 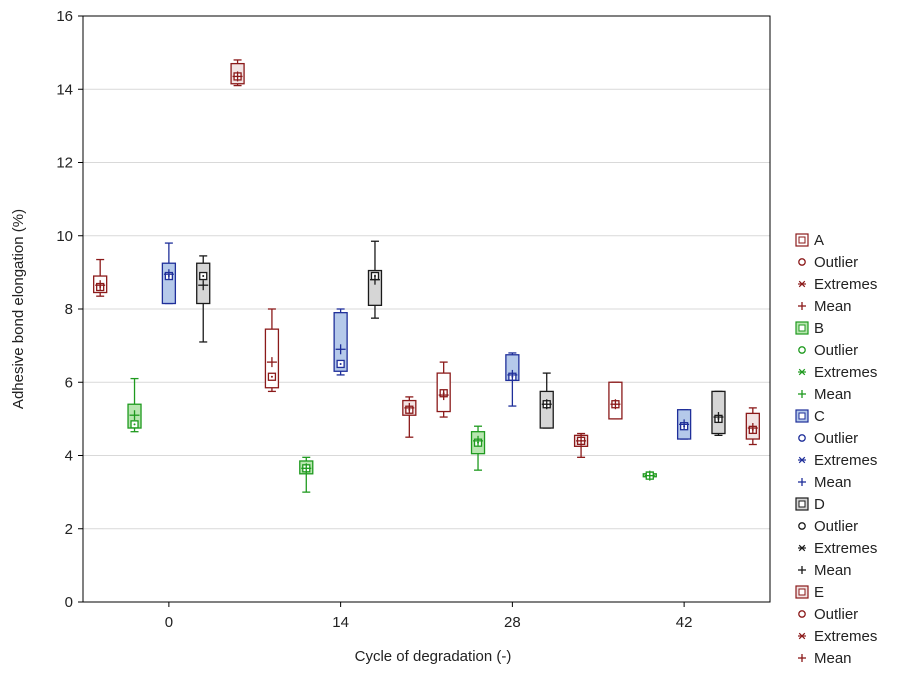 I want to click on legend-series-label: D, so click(x=819, y=504).